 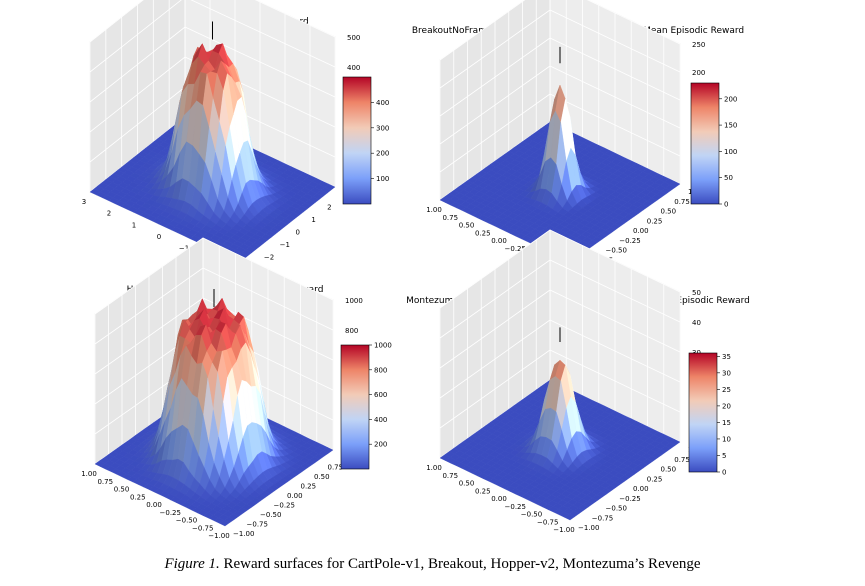 I want to click on colorbar-tick-label: 5, so click(x=724, y=456).